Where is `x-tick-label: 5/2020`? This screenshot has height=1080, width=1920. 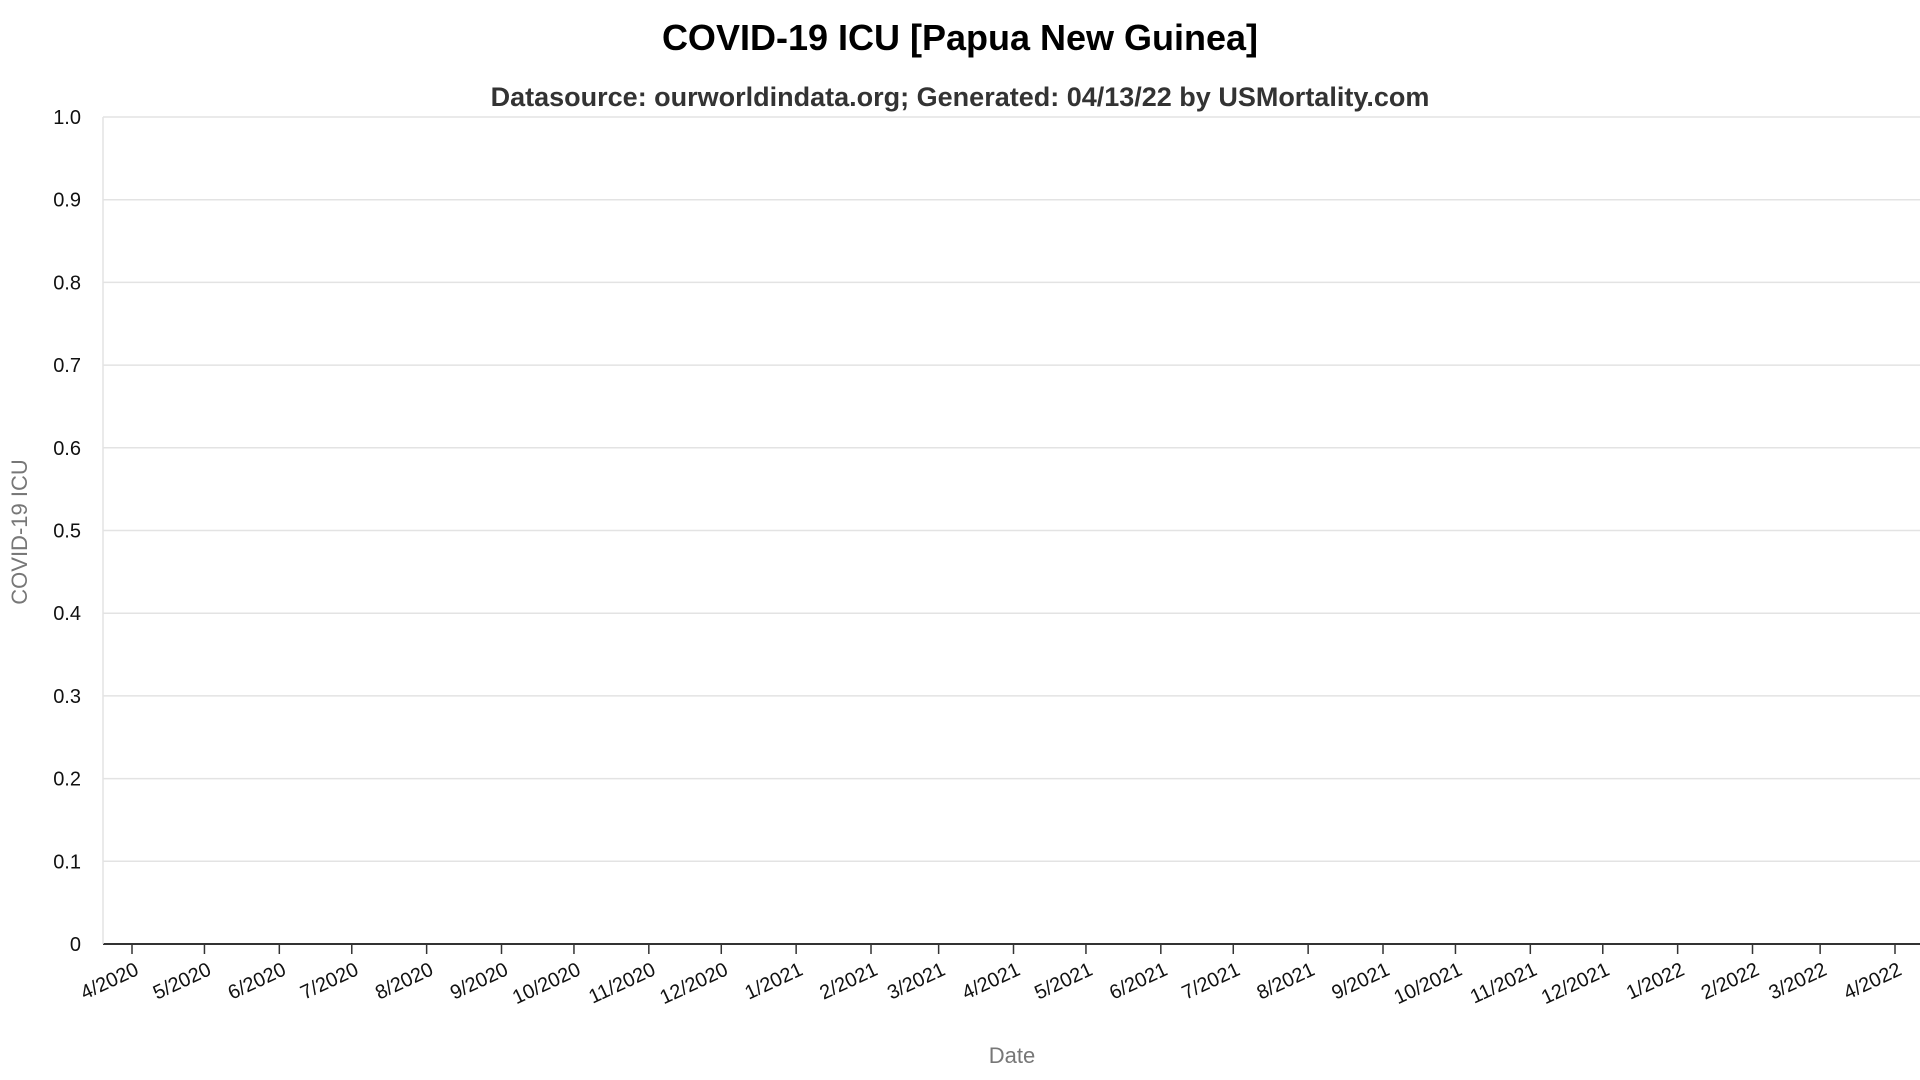
x-tick-label: 5/2020 is located at coordinates (182, 982).